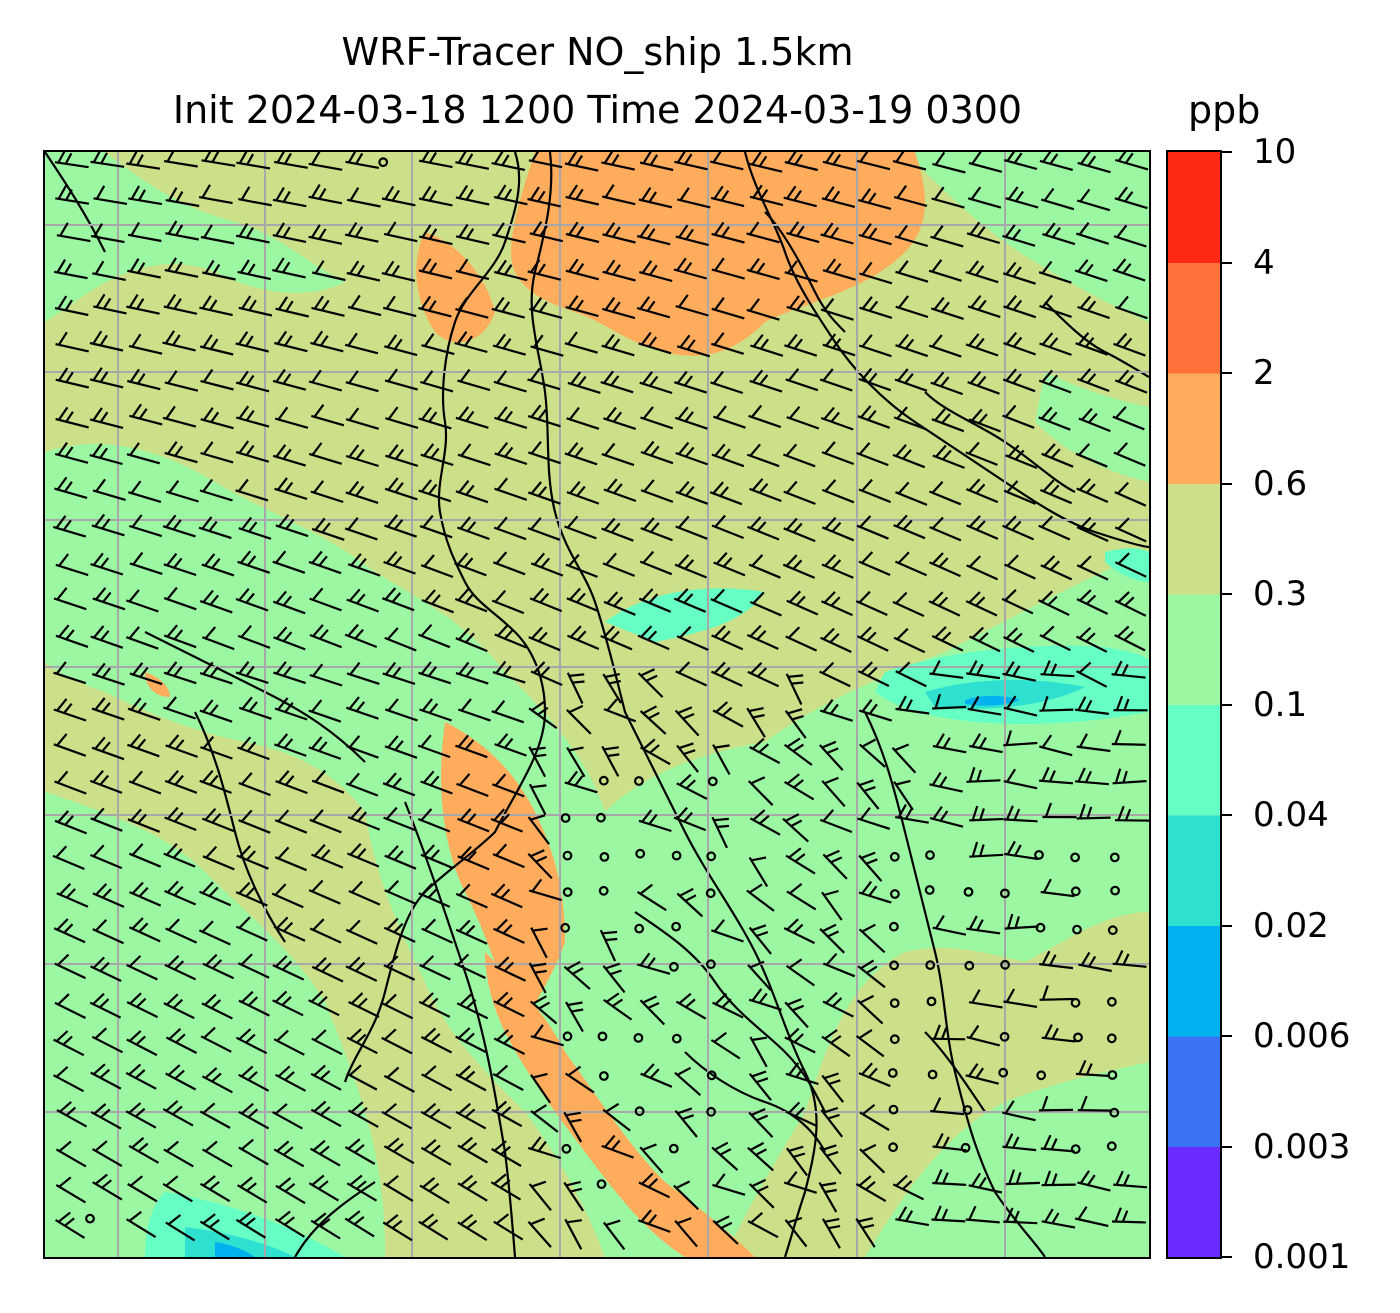 Image resolution: width=1400 pixels, height=1313 pixels. What do you see at coordinates (1227, 262) in the screenshot?
I see `colorbar-tick` at bounding box center [1227, 262].